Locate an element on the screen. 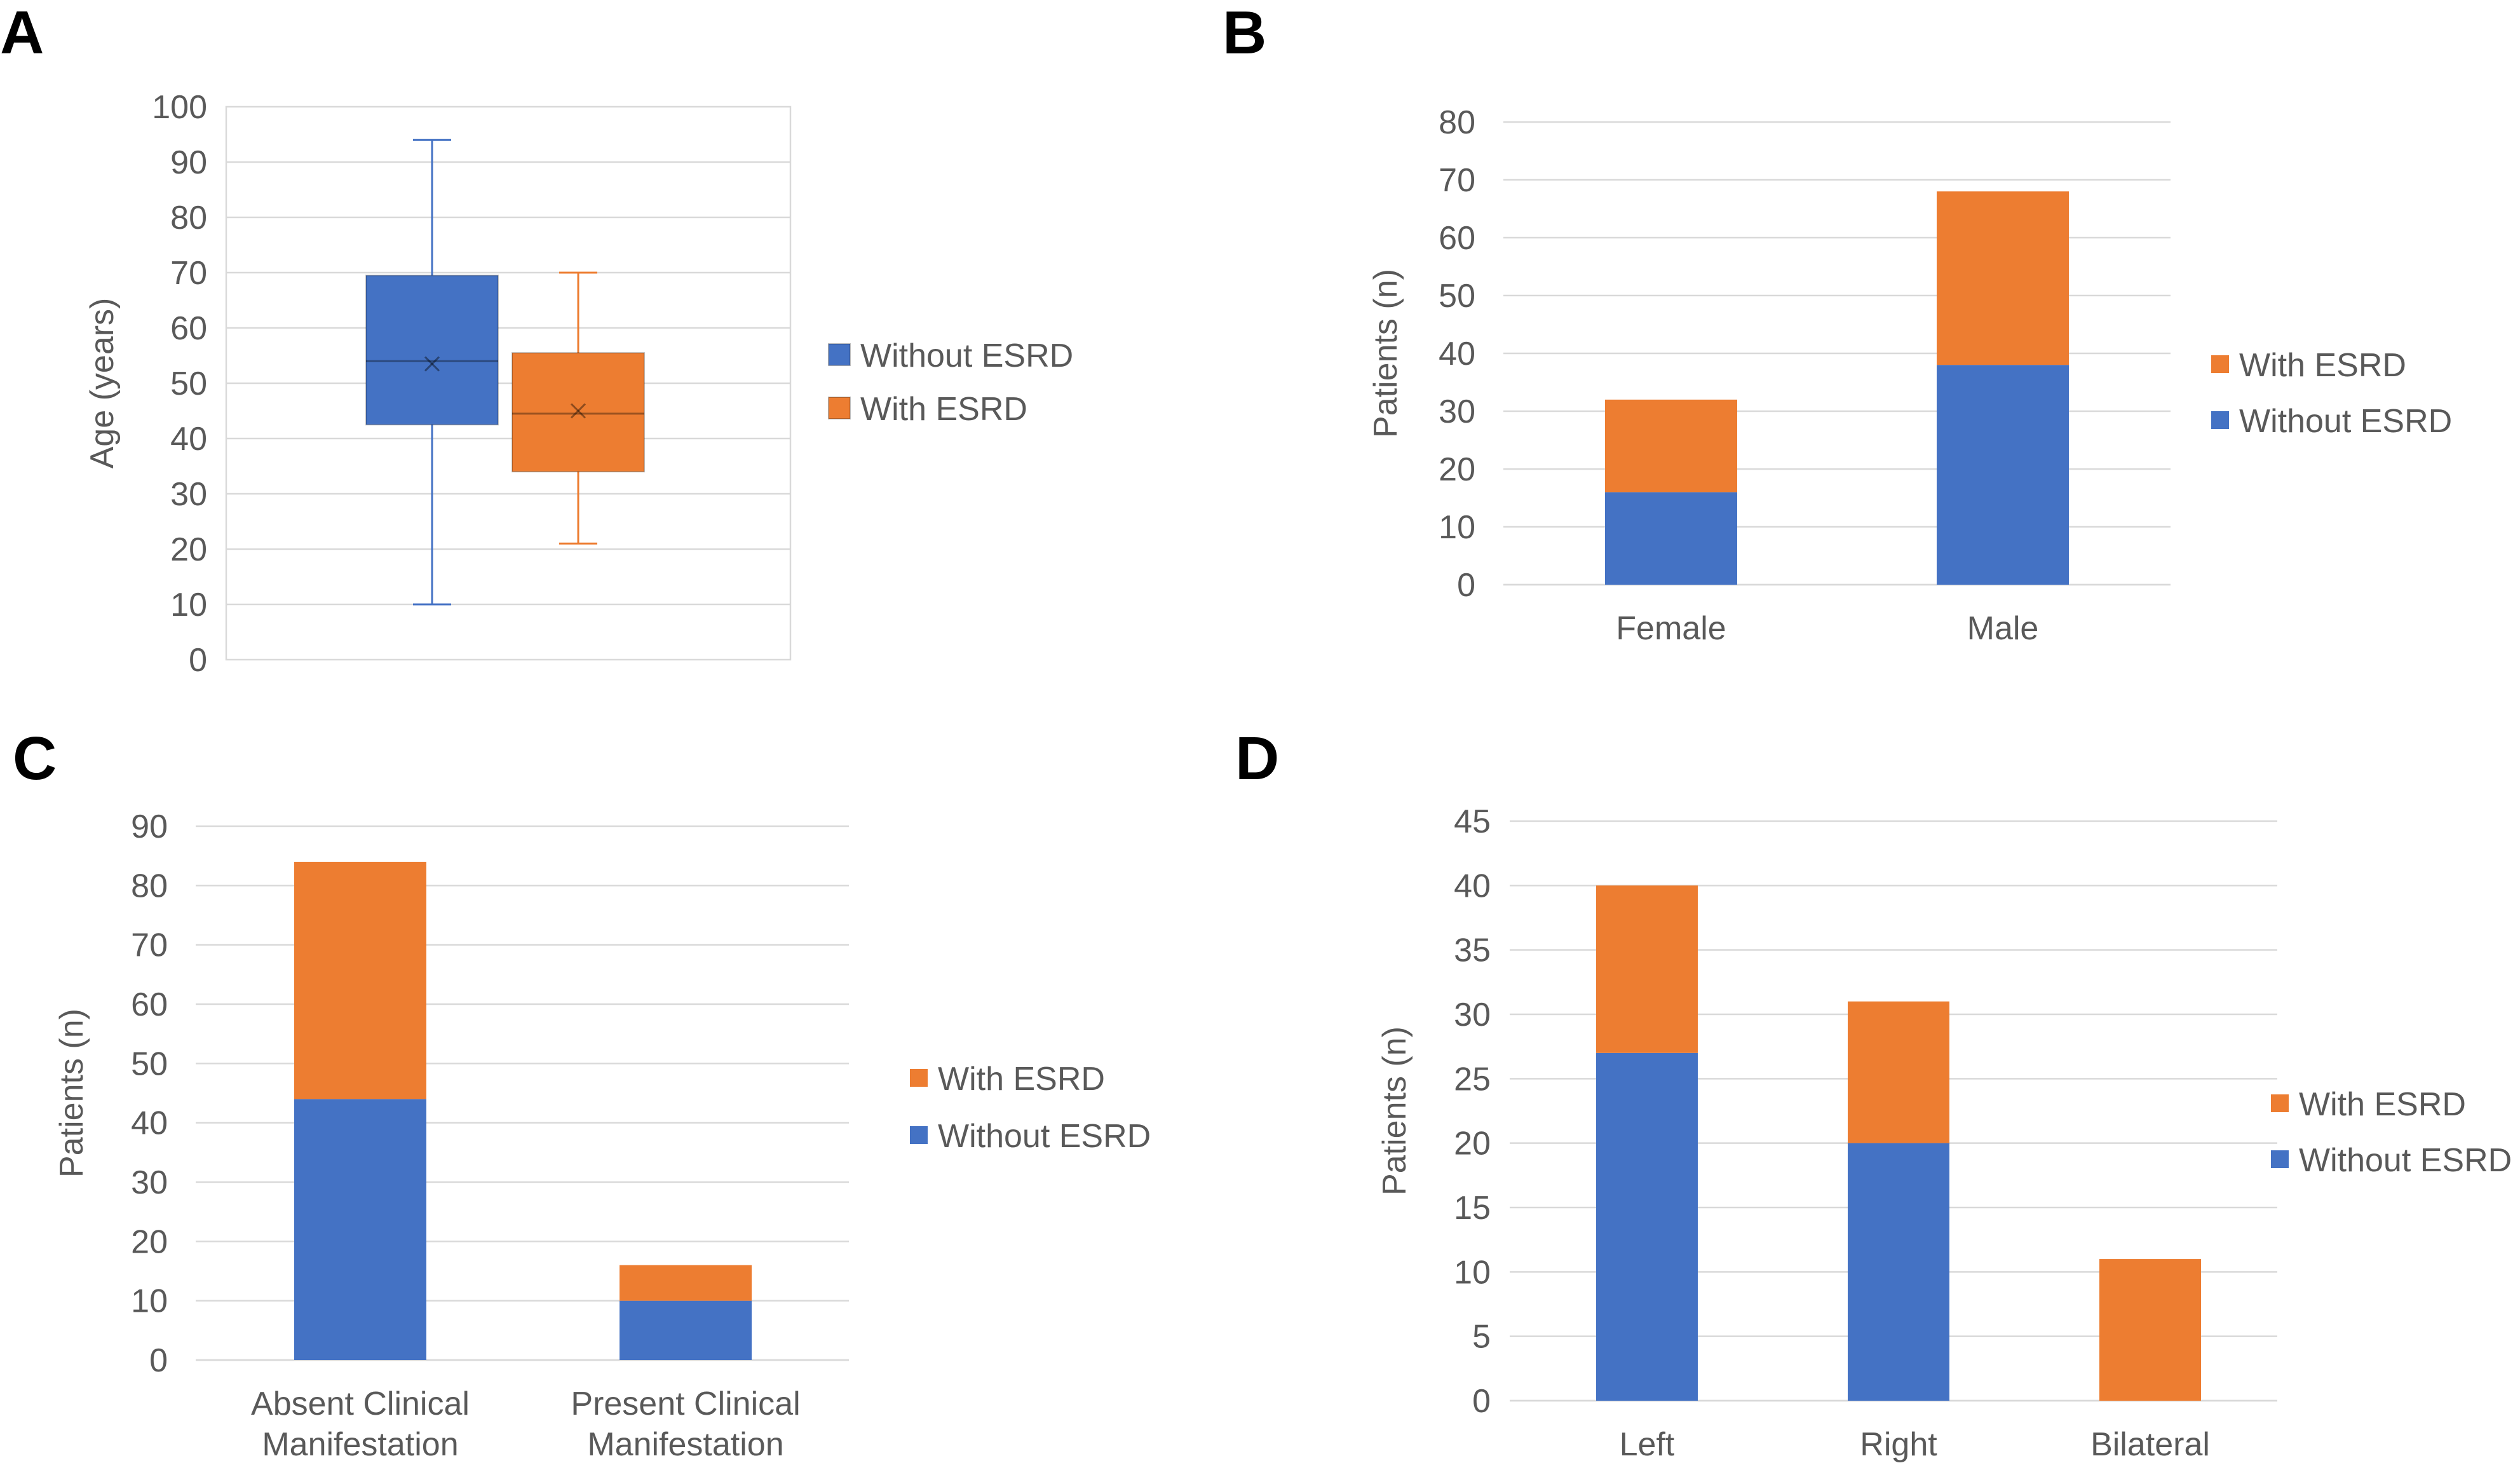 The width and height of the screenshot is (2520, 1463). panel-c-y-tick-label: 40 is located at coordinates (149, 1123).